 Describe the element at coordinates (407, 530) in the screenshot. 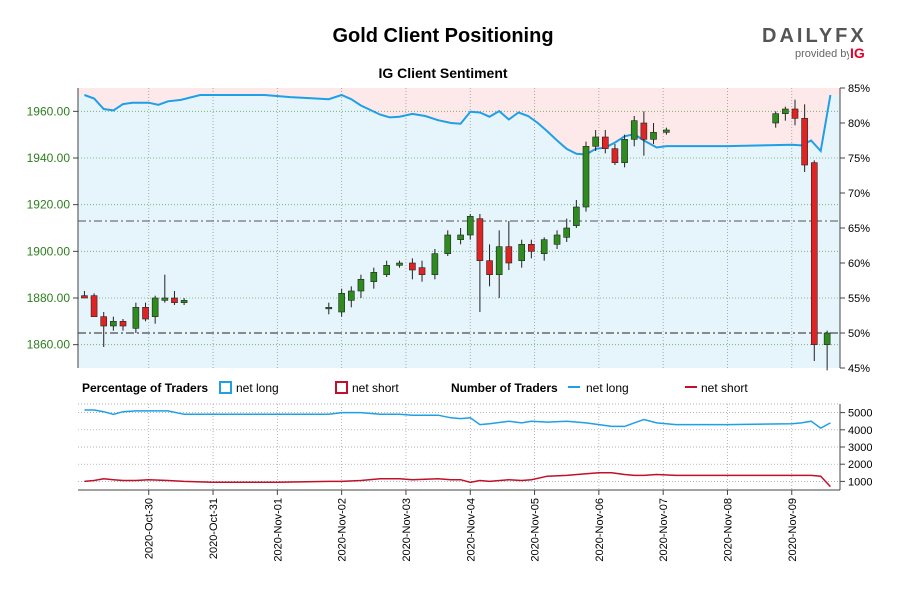

I see `x-tick-label: 2020-Nov-03` at that location.